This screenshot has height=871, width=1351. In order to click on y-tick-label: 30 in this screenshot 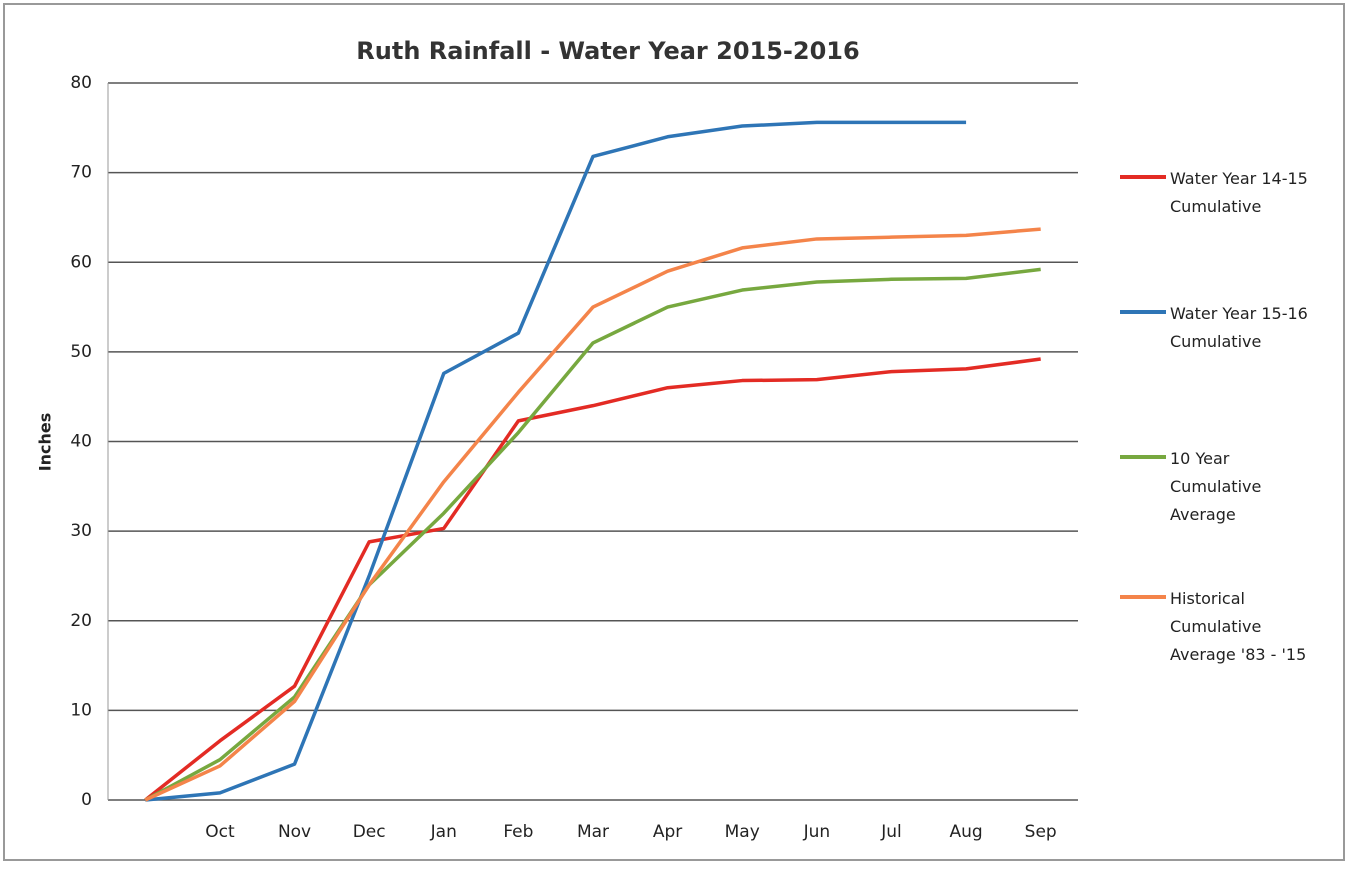, I will do `click(81, 531)`.